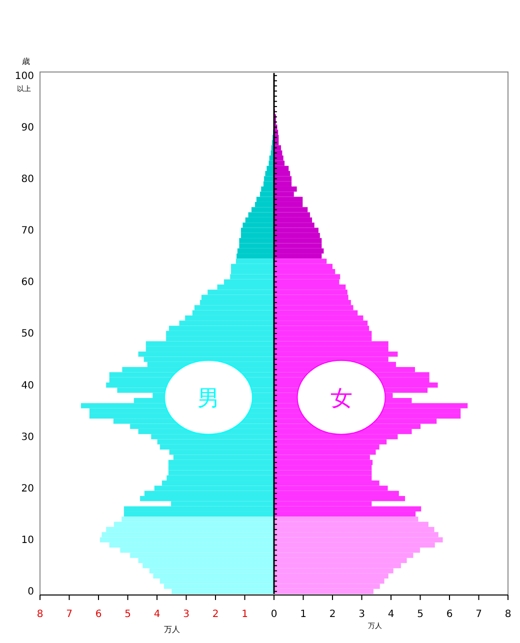 This screenshot has width=520, height=643. Describe the element at coordinates (27, 540) in the screenshot. I see `y-tick-label: 10` at that location.